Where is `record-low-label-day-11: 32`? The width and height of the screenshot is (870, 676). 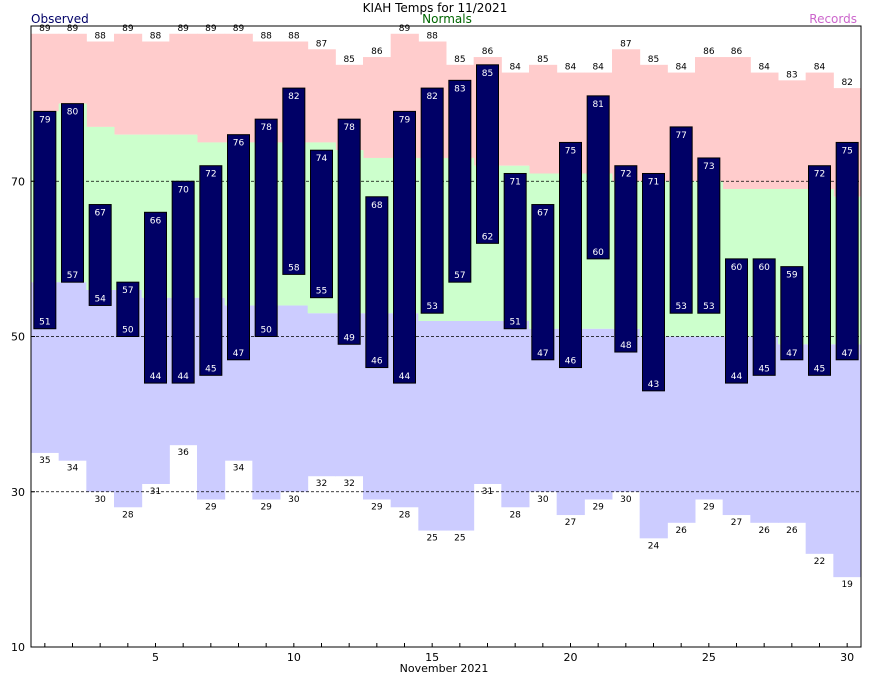 record-low-label-day-11: 32 is located at coordinates (321, 484).